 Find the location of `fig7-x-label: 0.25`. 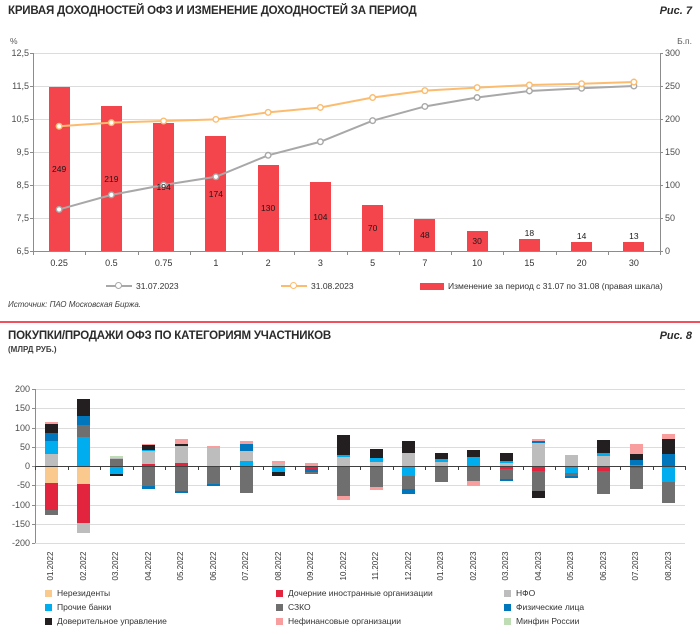

fig7-x-label: 0.25 is located at coordinates (59, 263).